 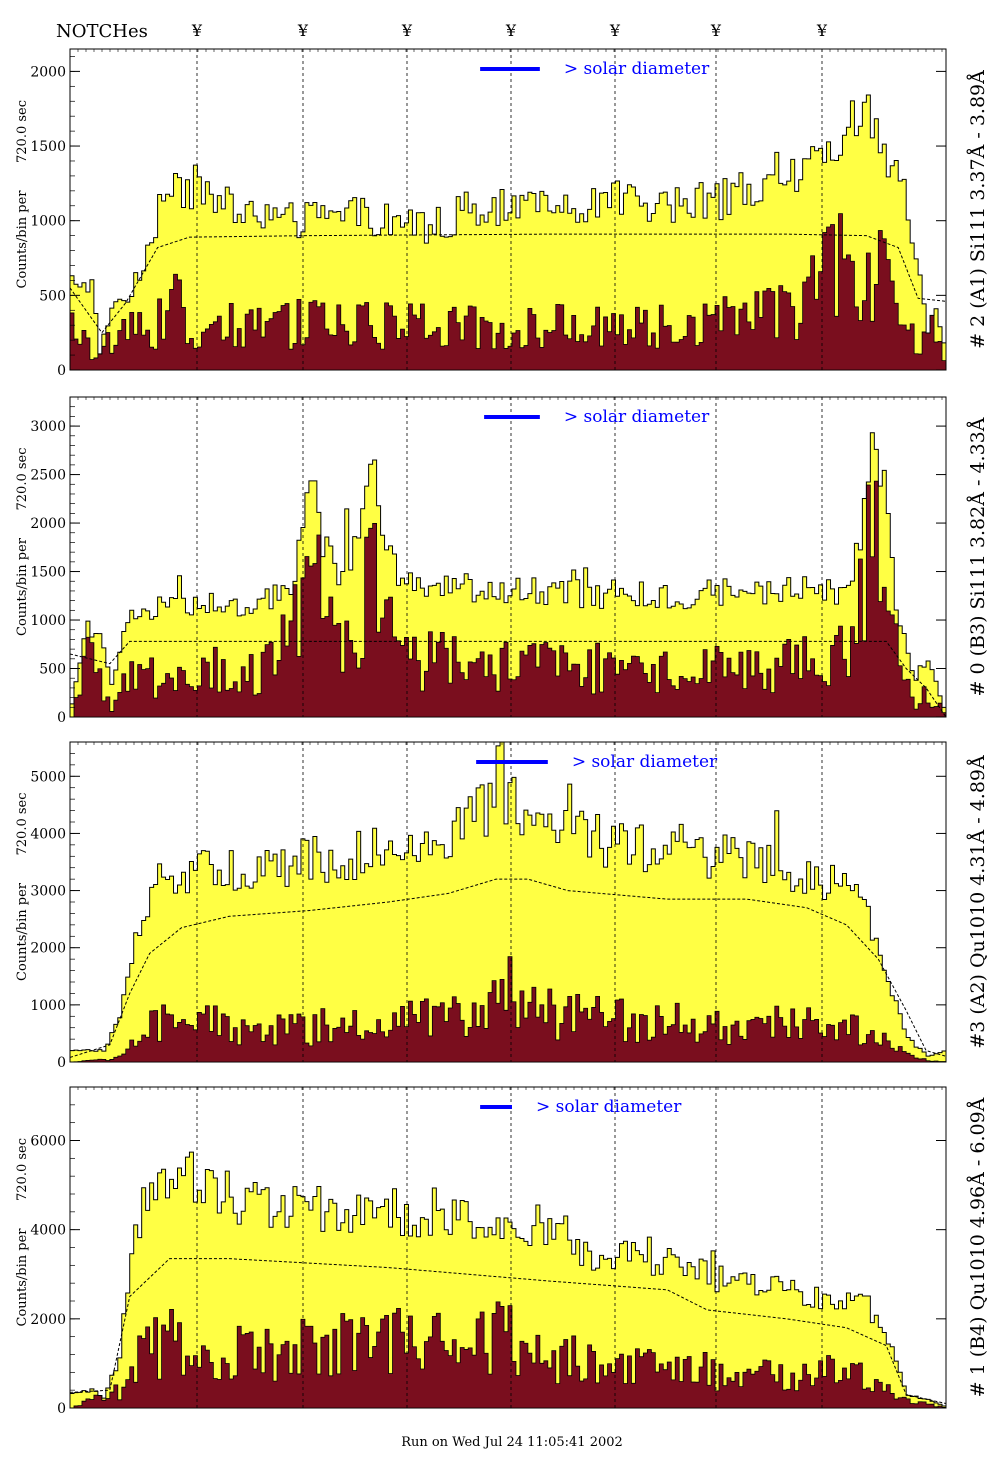 What do you see at coordinates (978, 556) in the screenshot?
I see `panel-label: # 0 (B3) Si111 3.82Å - 4.33Å` at bounding box center [978, 556].